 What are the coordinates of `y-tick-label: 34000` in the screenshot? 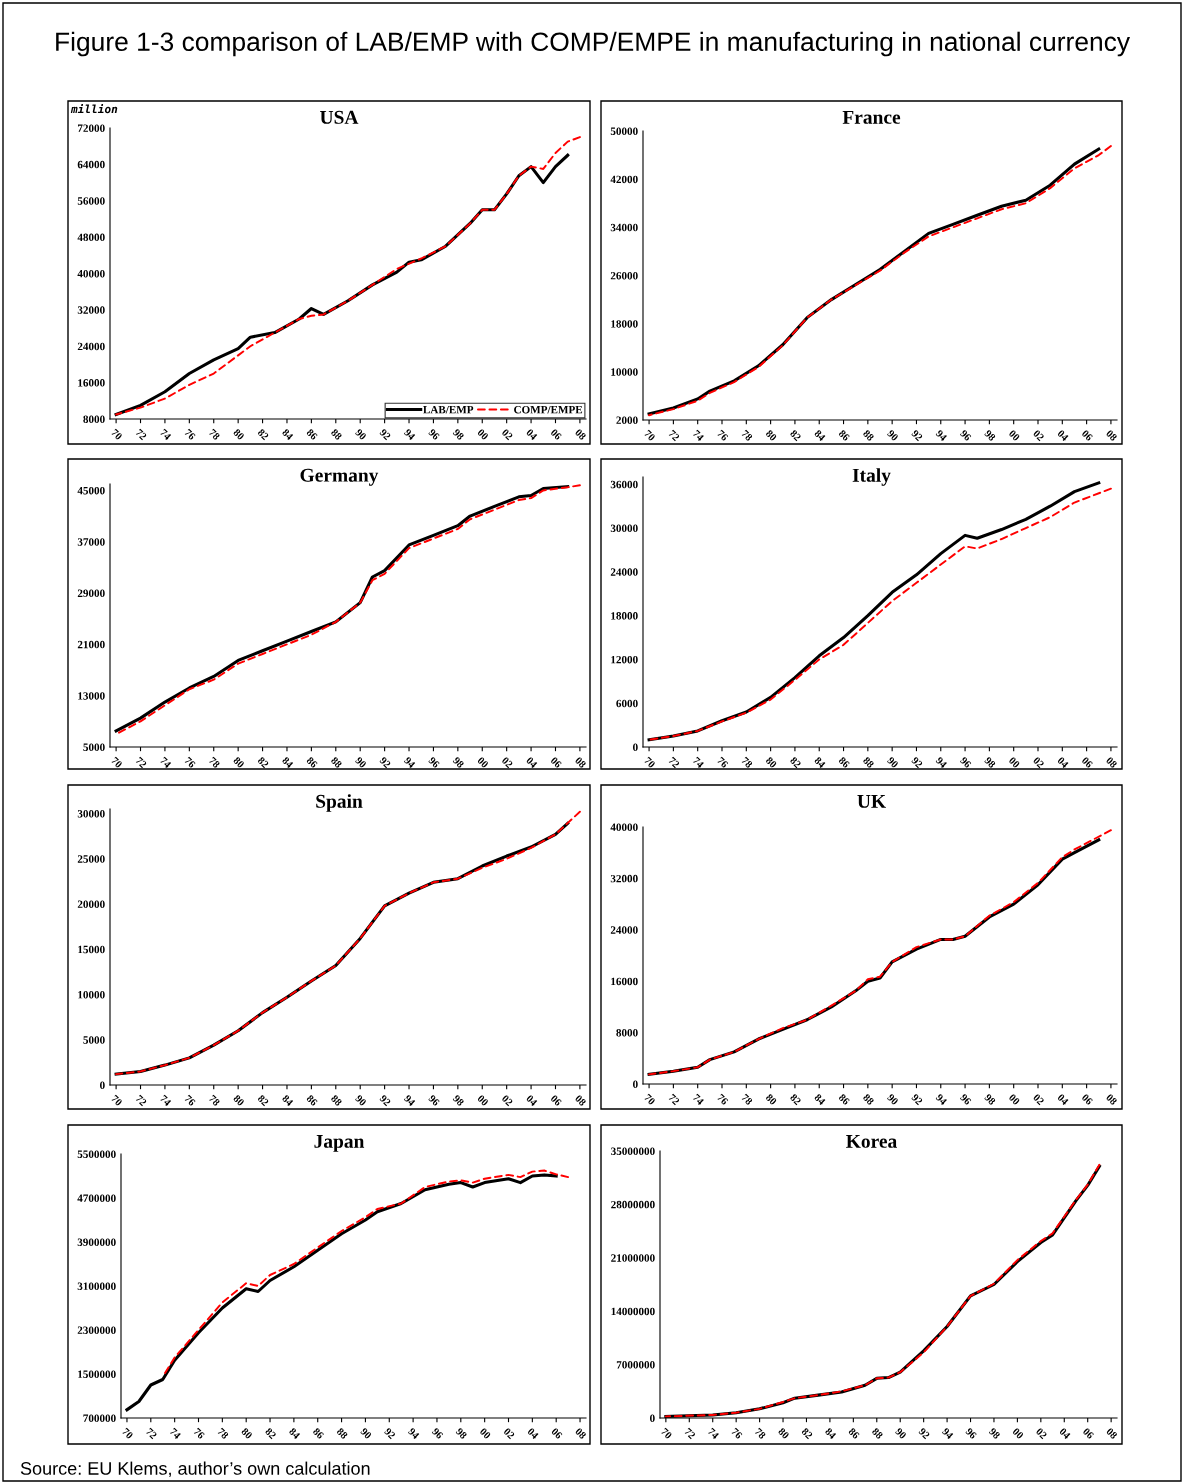 It's located at (624, 227).